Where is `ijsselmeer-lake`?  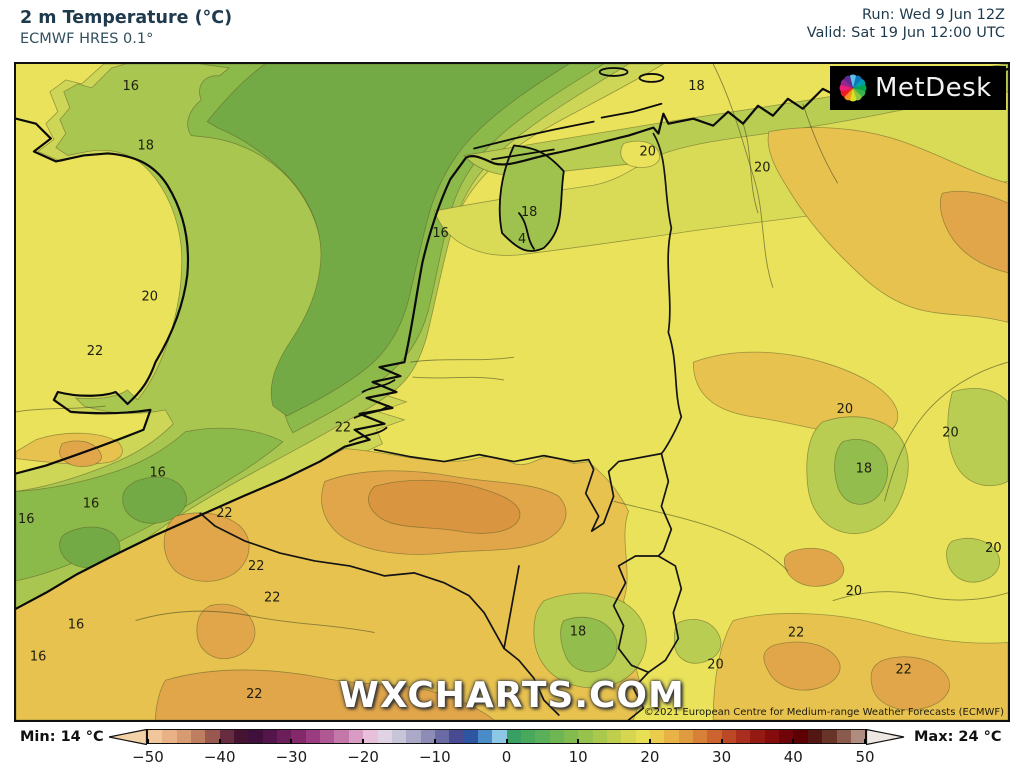
ijsselmeer-lake is located at coordinates (528, 198).